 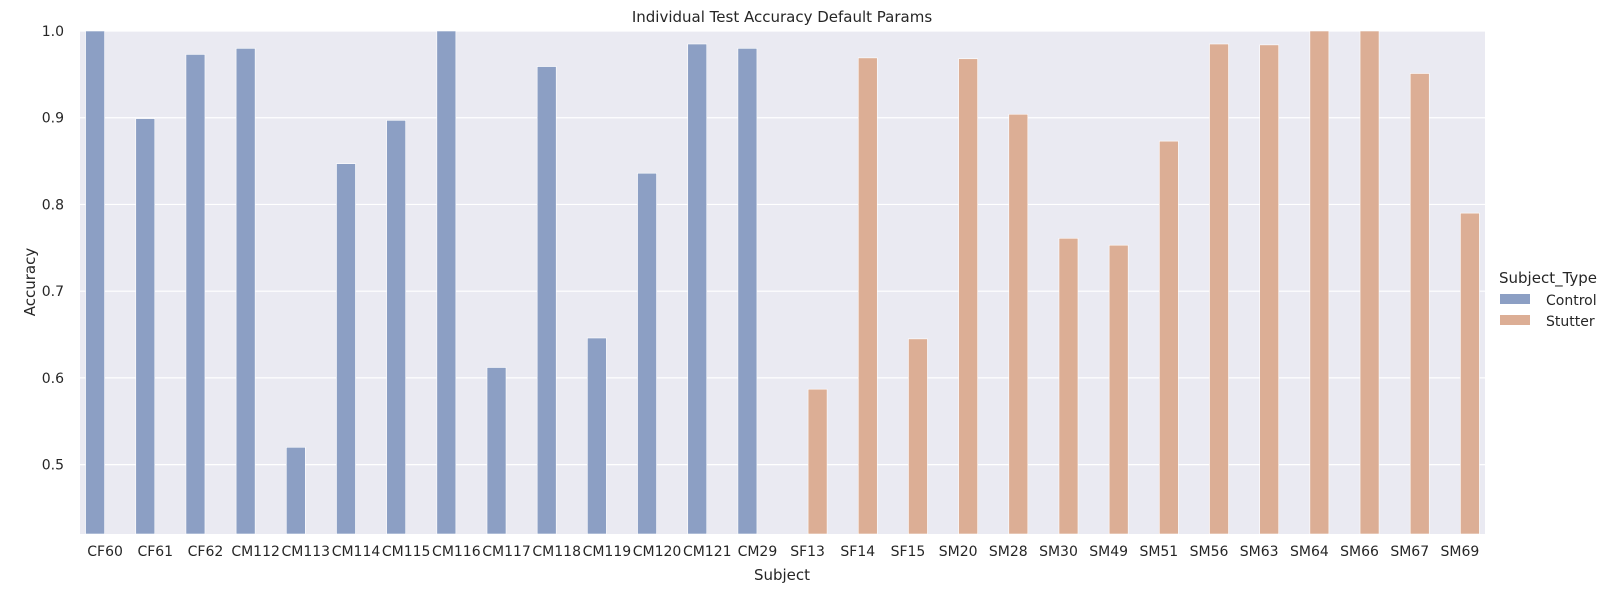 What do you see at coordinates (206, 552) in the screenshot?
I see `x-tick-label: CF62` at bounding box center [206, 552].